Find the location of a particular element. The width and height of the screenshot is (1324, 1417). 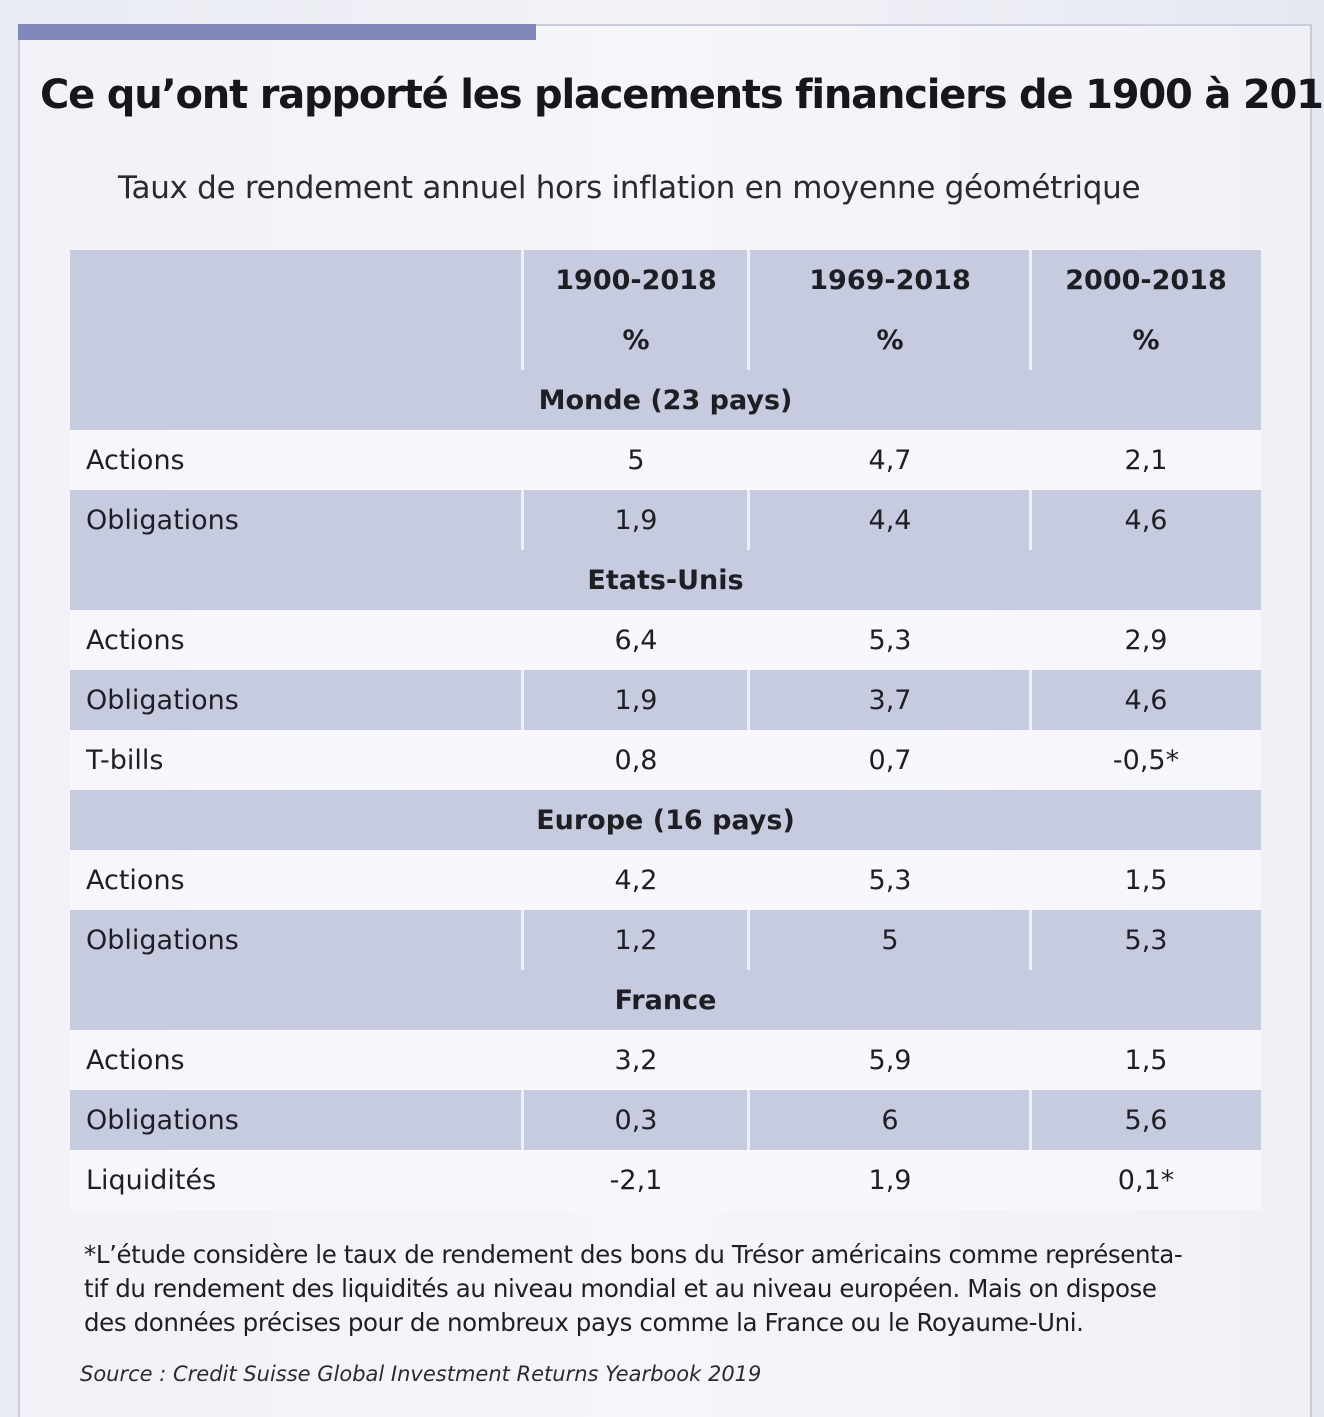

value-cell: 4,7 is located at coordinates (890, 460).